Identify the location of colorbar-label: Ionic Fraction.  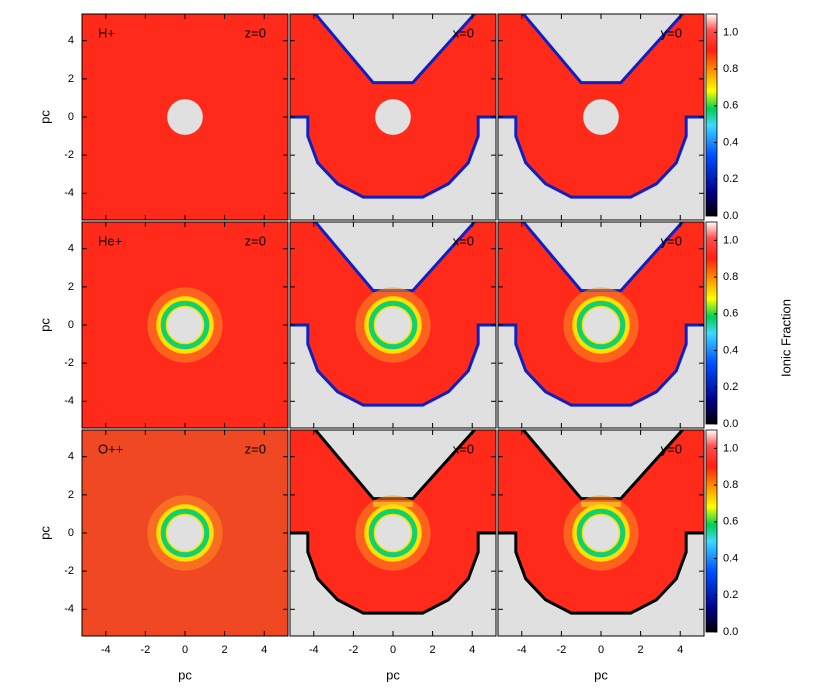
(785, 338).